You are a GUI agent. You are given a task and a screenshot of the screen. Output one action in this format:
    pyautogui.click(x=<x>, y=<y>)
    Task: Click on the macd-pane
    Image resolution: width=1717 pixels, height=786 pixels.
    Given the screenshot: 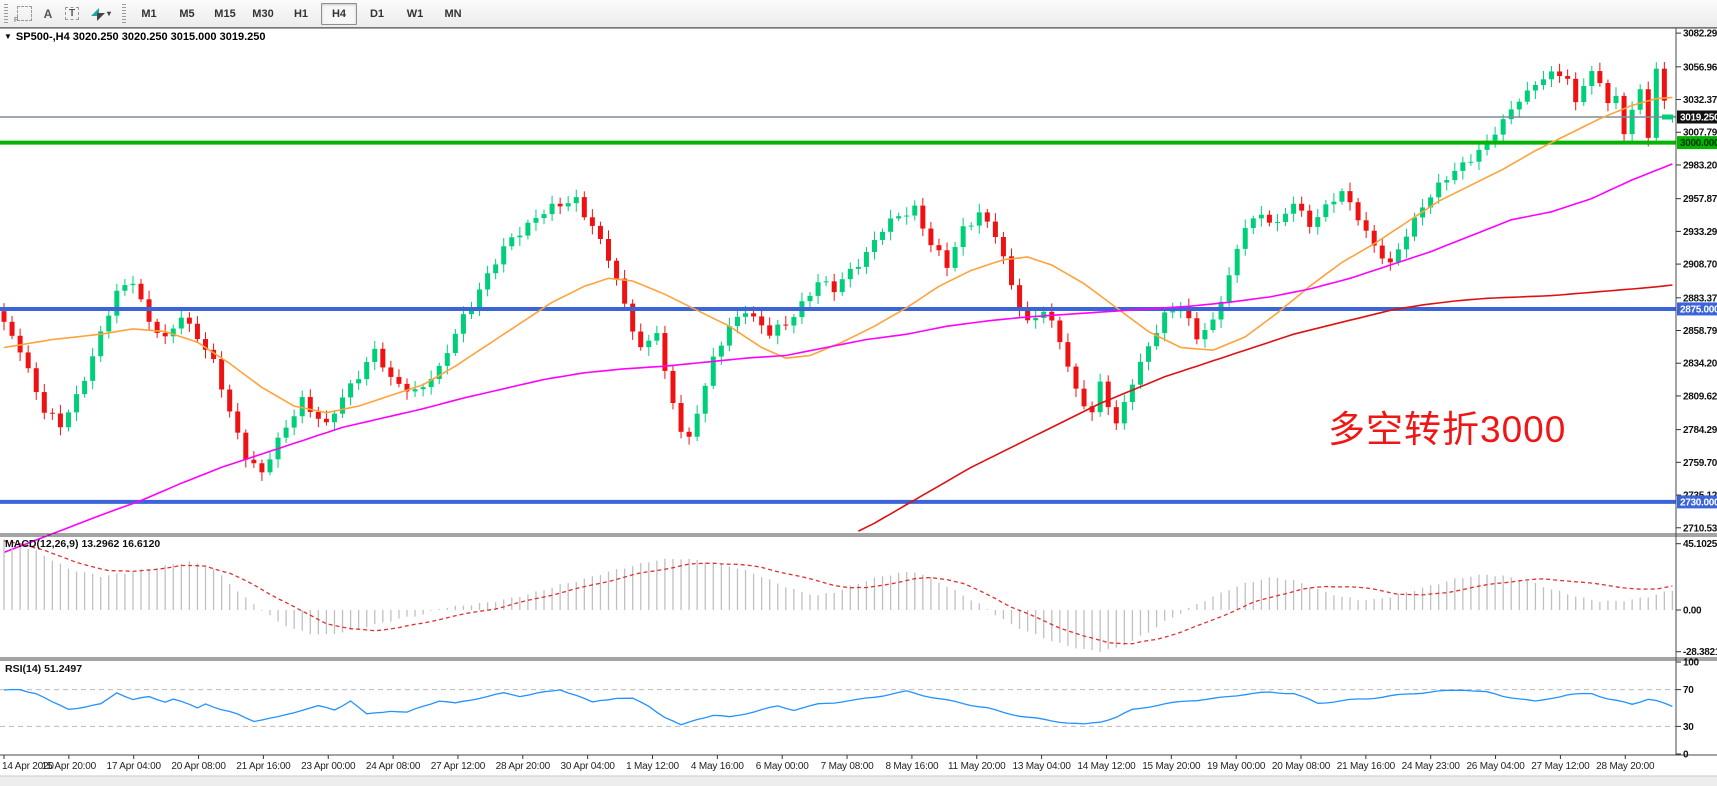 What is the action you would take?
    pyautogui.click(x=838, y=596)
    